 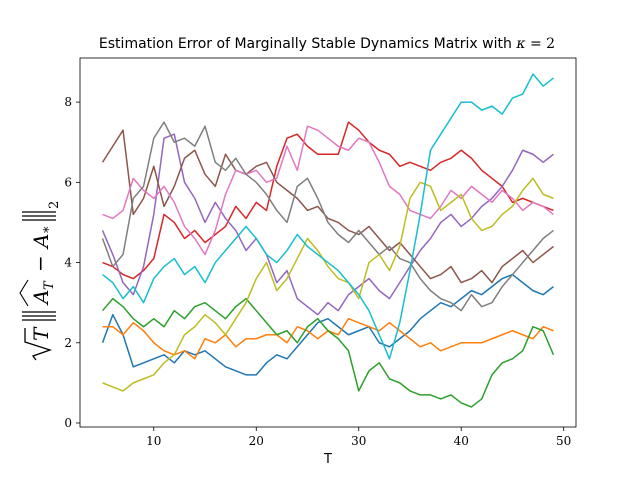 I want to click on y-label-minus: −, so click(x=40, y=263).